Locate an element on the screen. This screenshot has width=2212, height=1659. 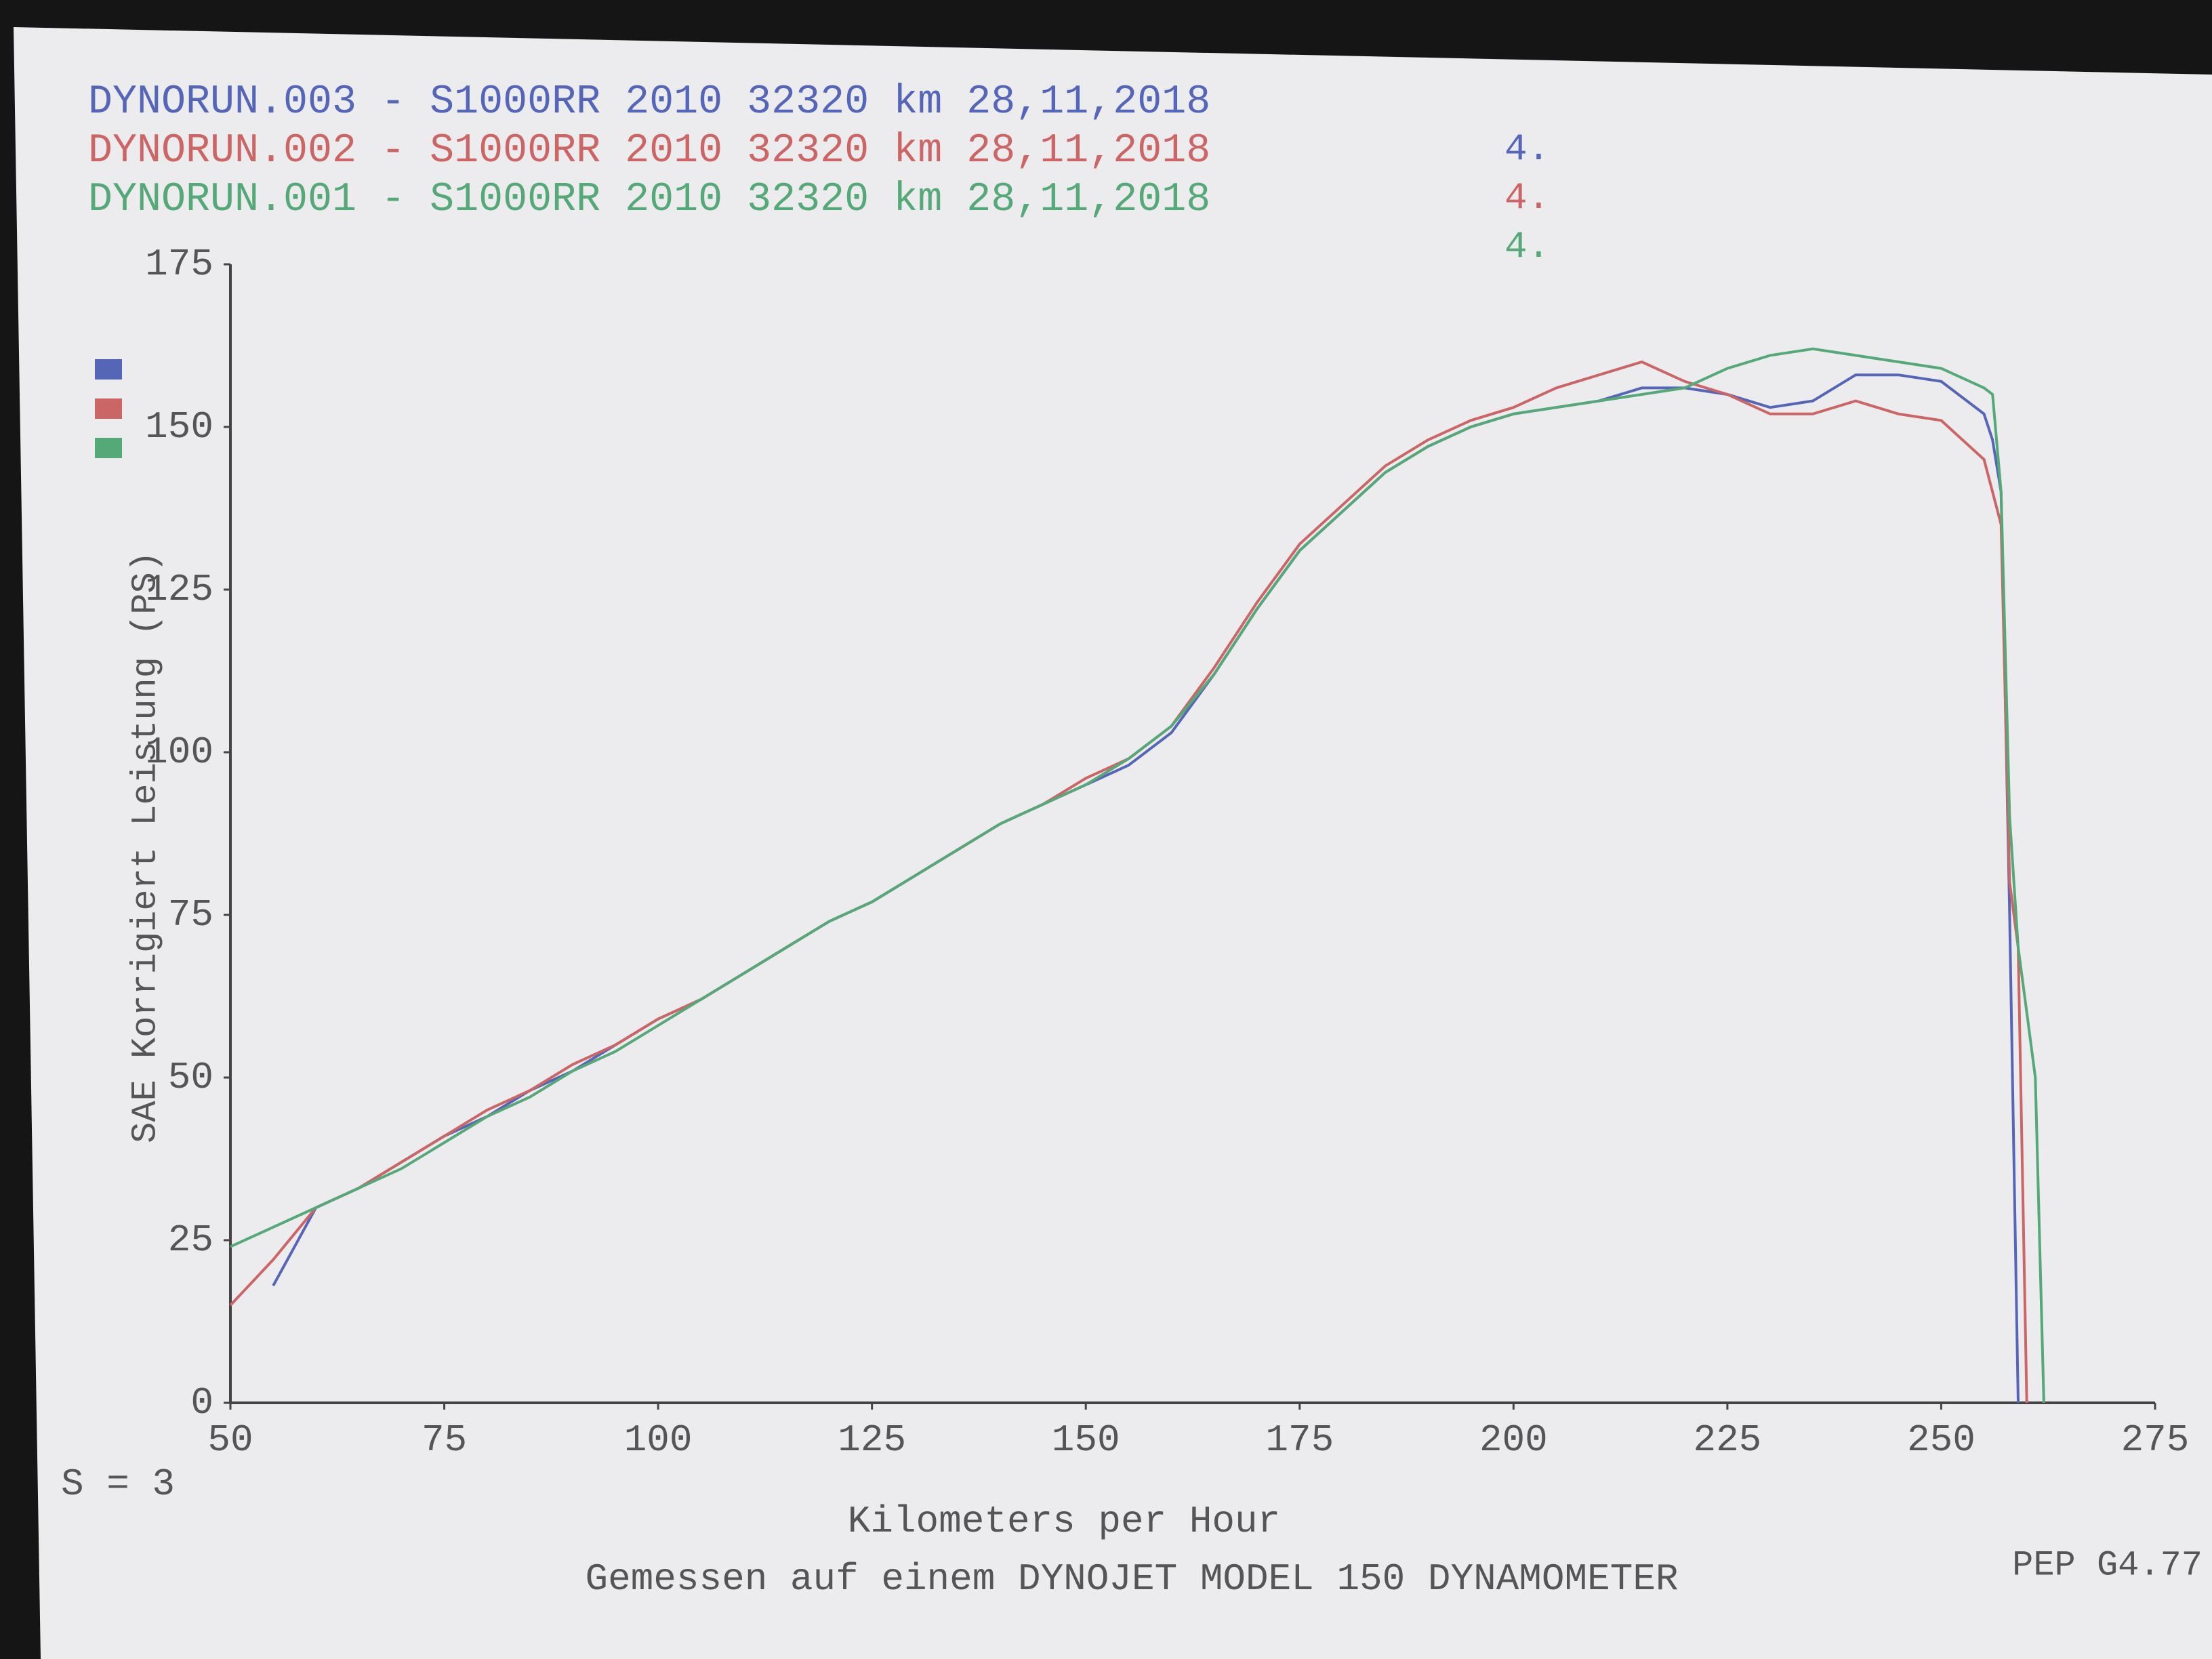
x-tick-label: 200 is located at coordinates (1513, 1440).